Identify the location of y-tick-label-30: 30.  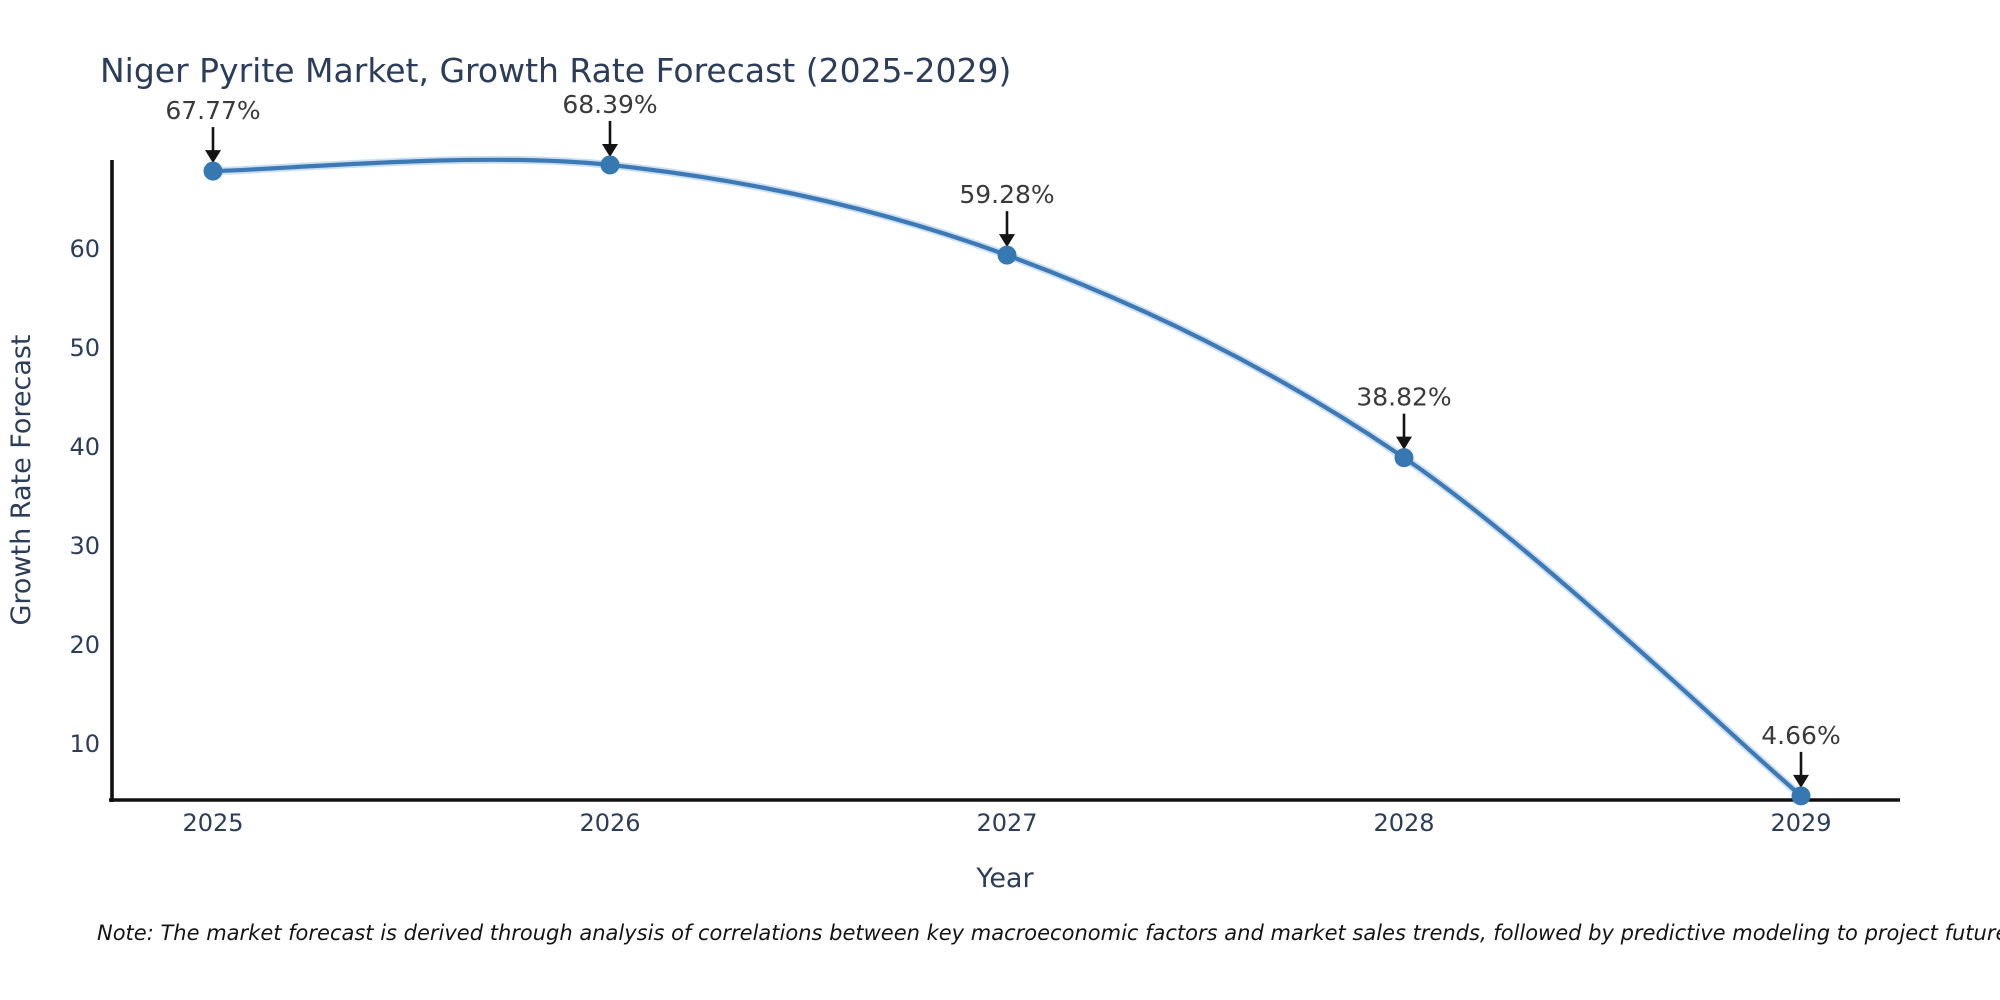
(84, 546).